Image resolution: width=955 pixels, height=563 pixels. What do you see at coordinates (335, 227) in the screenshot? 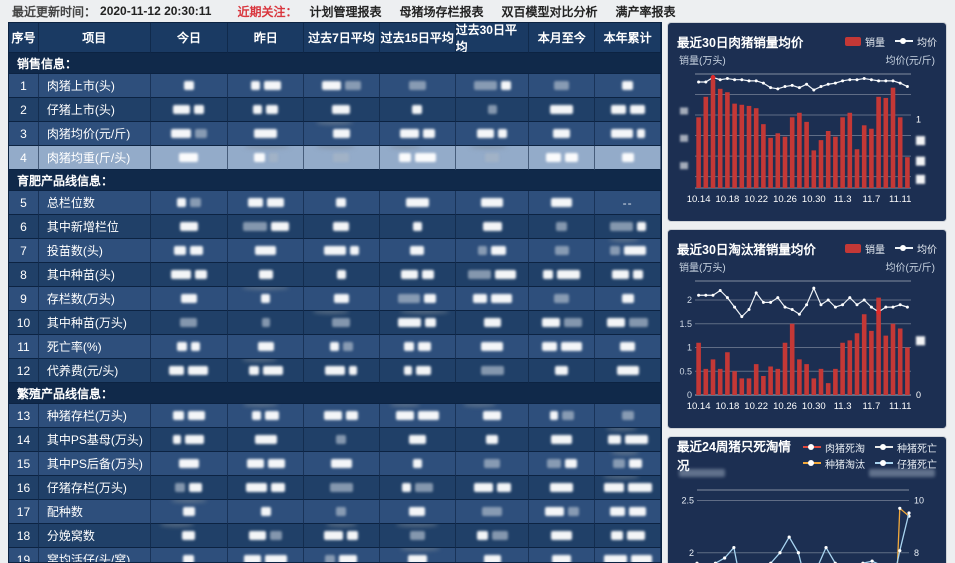
I see `table-row: 6 其中新增栏位` at bounding box center [335, 227].